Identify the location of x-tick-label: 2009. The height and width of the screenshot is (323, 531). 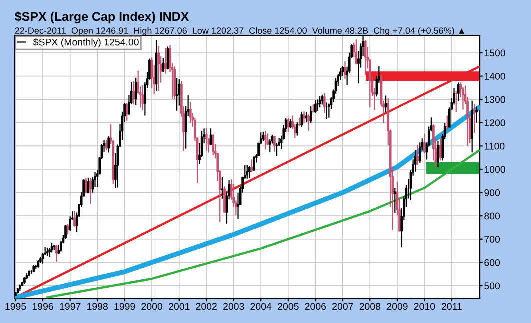
(397, 306).